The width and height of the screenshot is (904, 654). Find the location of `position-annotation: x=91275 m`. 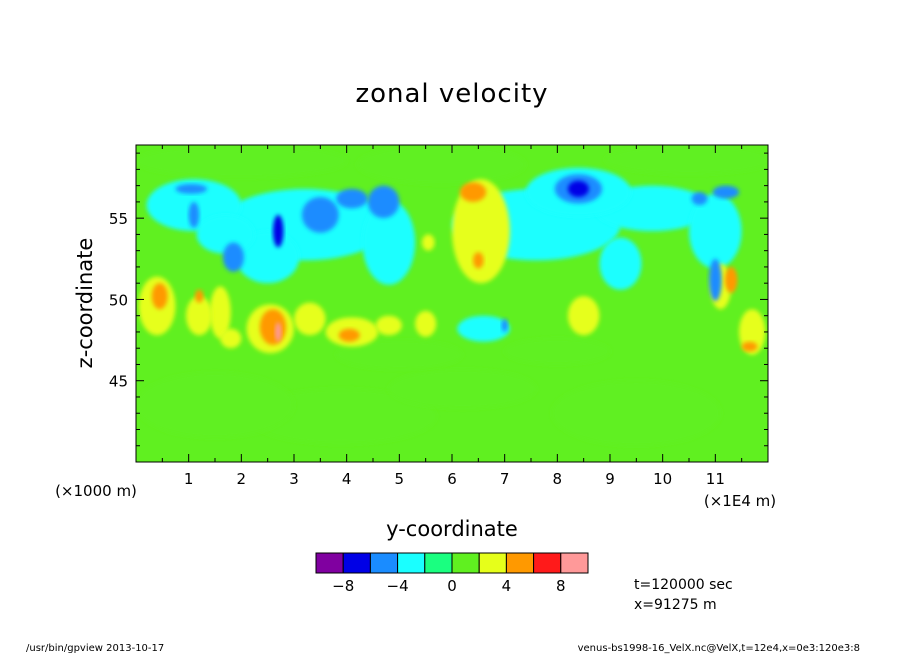

position-annotation: x=91275 m is located at coordinates (675, 605).